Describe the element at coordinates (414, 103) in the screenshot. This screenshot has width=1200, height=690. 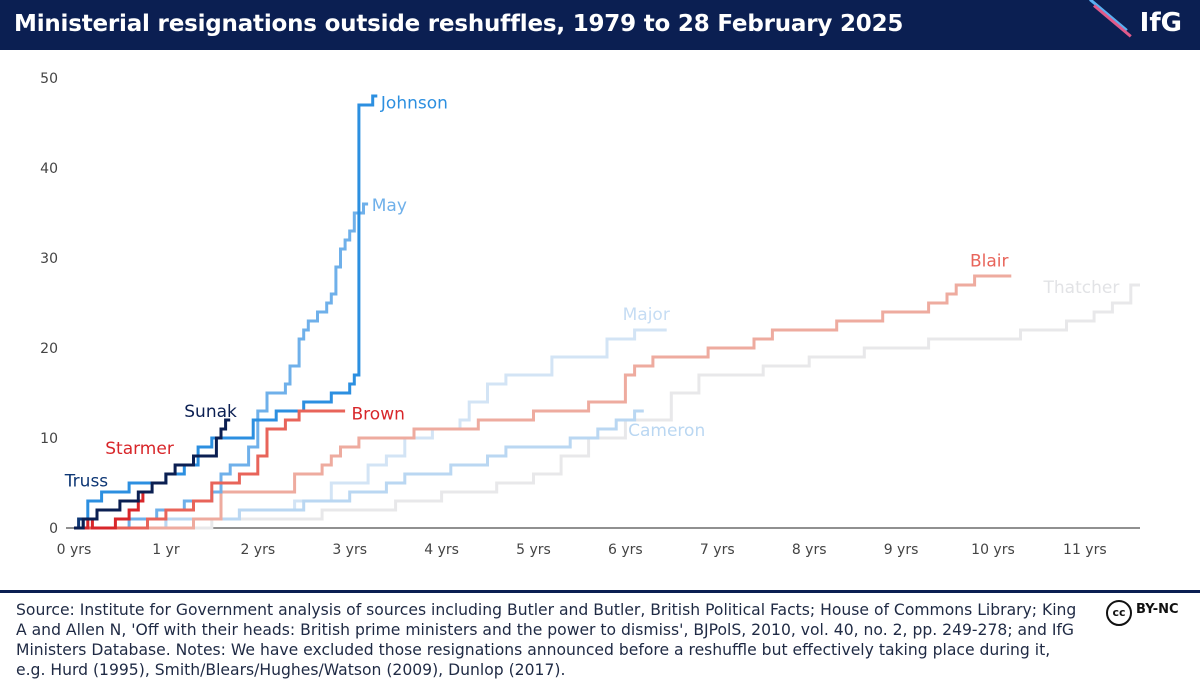
I see `series-label-johnson: Johnson` at that location.